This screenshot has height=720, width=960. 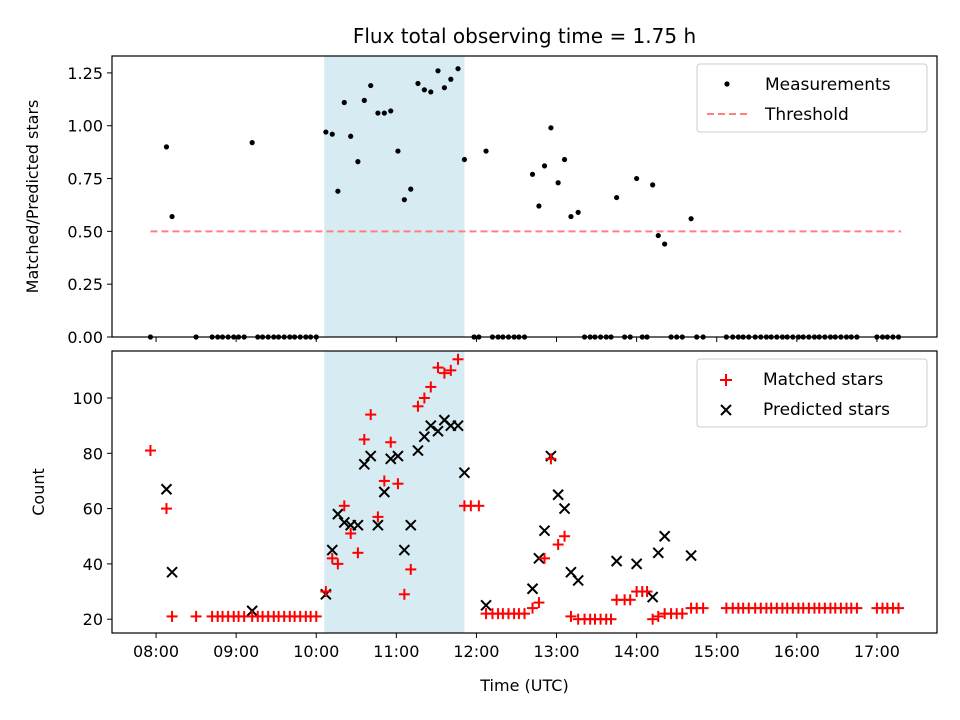 What do you see at coordinates (316, 651) in the screenshot?
I see `xtick-label: 10:00` at bounding box center [316, 651].